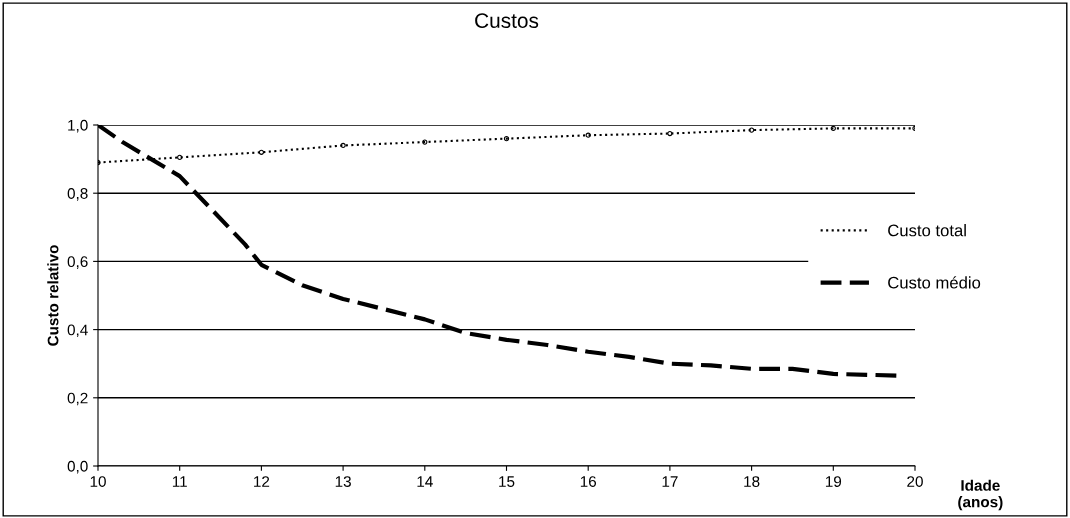 The width and height of the screenshot is (1070, 518). I want to click on x-tick-label: 13, so click(343, 481).